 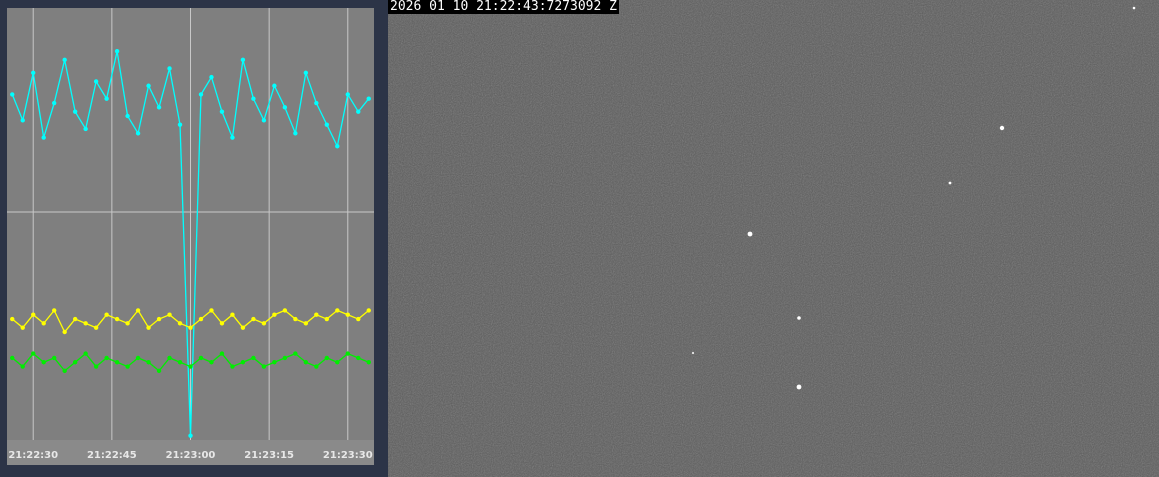 What do you see at coordinates (33, 455) in the screenshot?
I see `x-tick-label: 21:22:30` at bounding box center [33, 455].